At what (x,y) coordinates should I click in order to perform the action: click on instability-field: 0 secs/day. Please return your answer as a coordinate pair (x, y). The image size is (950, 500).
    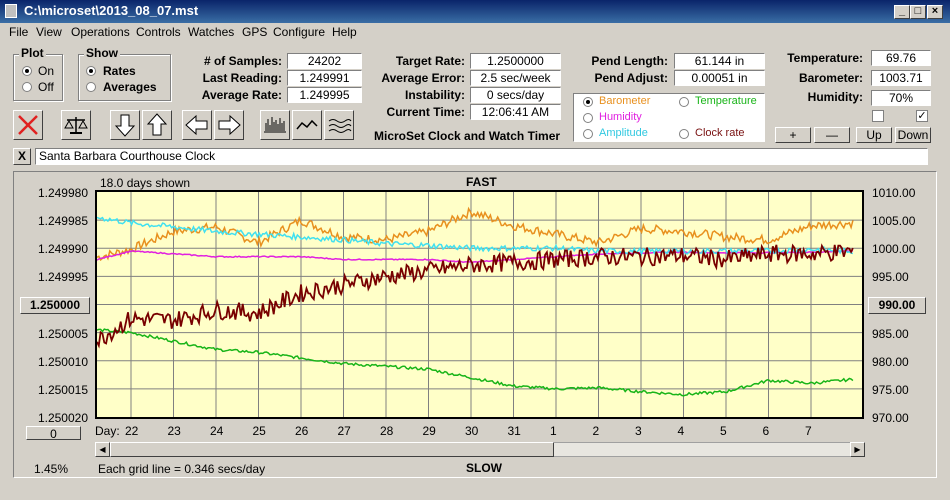
    Looking at the image, I should click on (515, 95).